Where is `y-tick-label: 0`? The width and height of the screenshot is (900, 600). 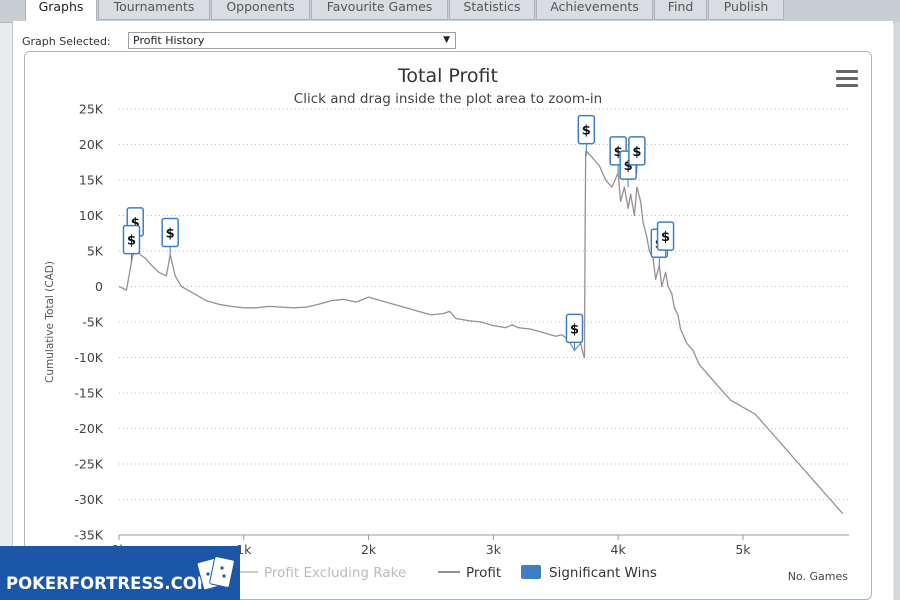
y-tick-label: 0 is located at coordinates (99, 286).